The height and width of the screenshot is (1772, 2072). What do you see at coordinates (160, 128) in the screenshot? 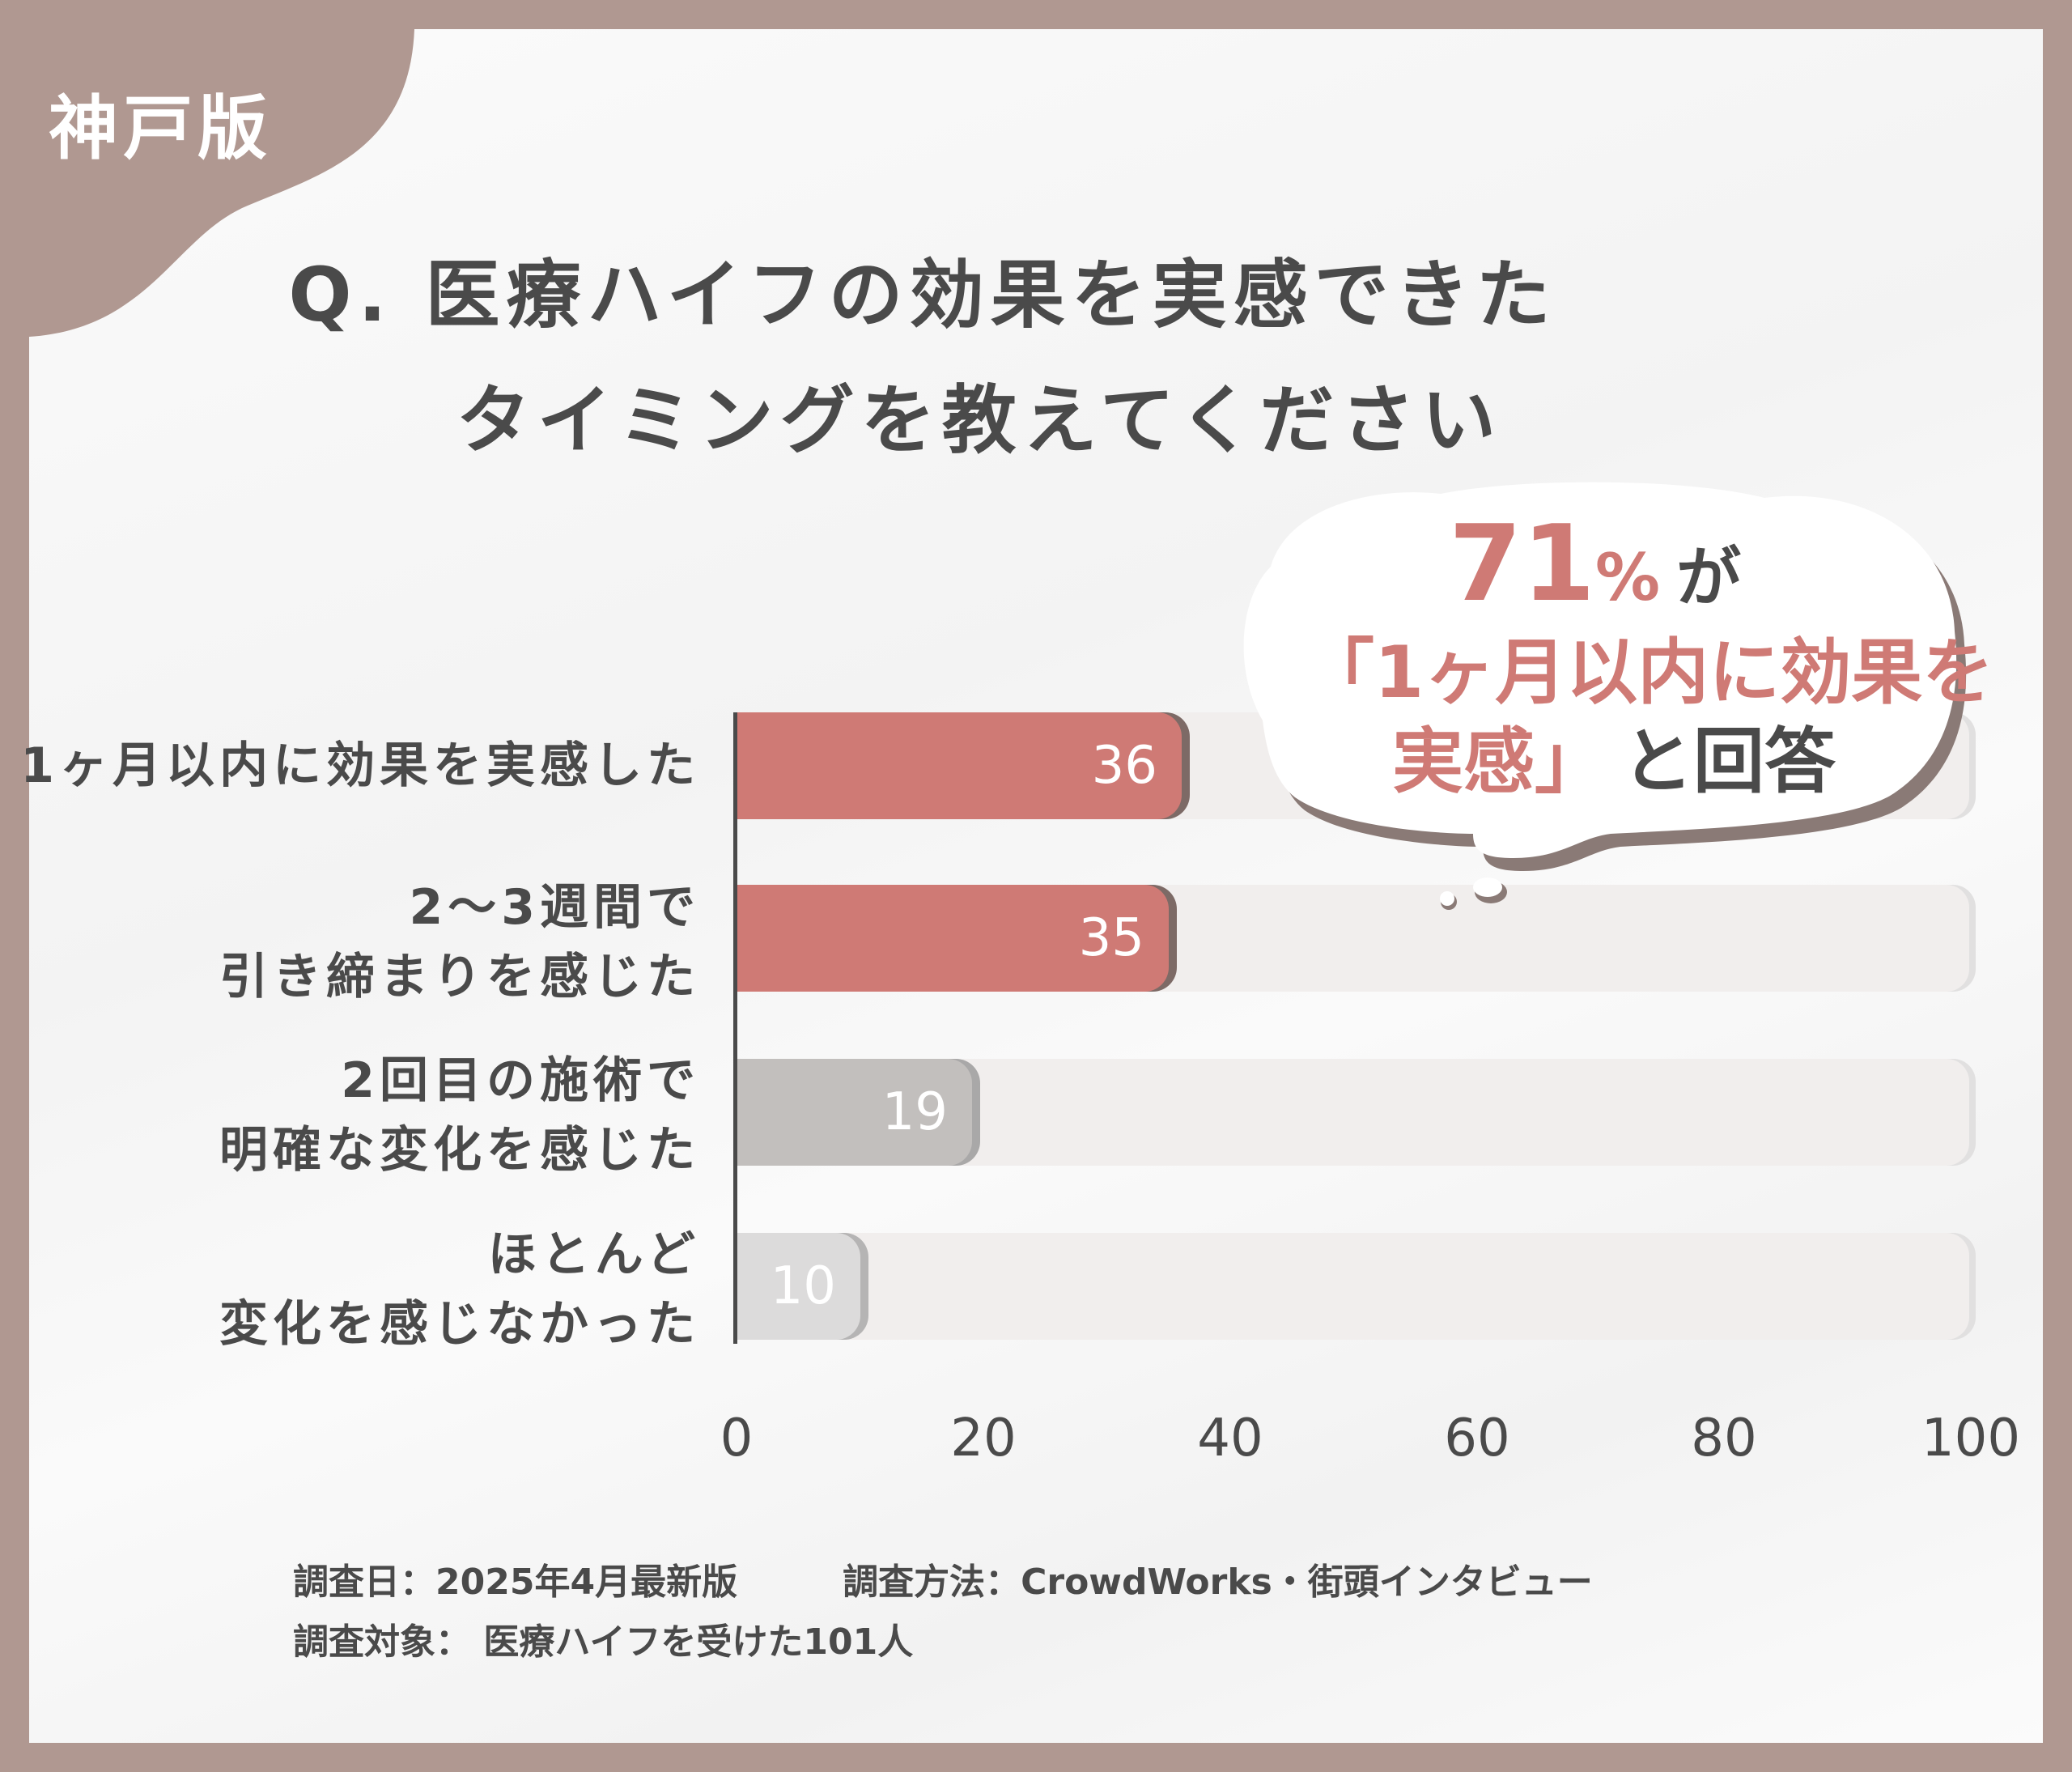
I see `region-badge: 神戸版` at bounding box center [160, 128].